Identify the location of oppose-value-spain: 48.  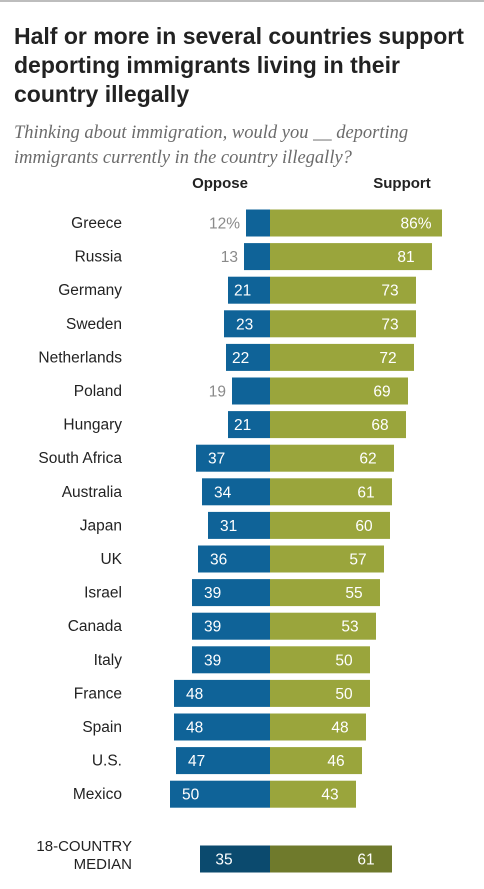
(194, 728).